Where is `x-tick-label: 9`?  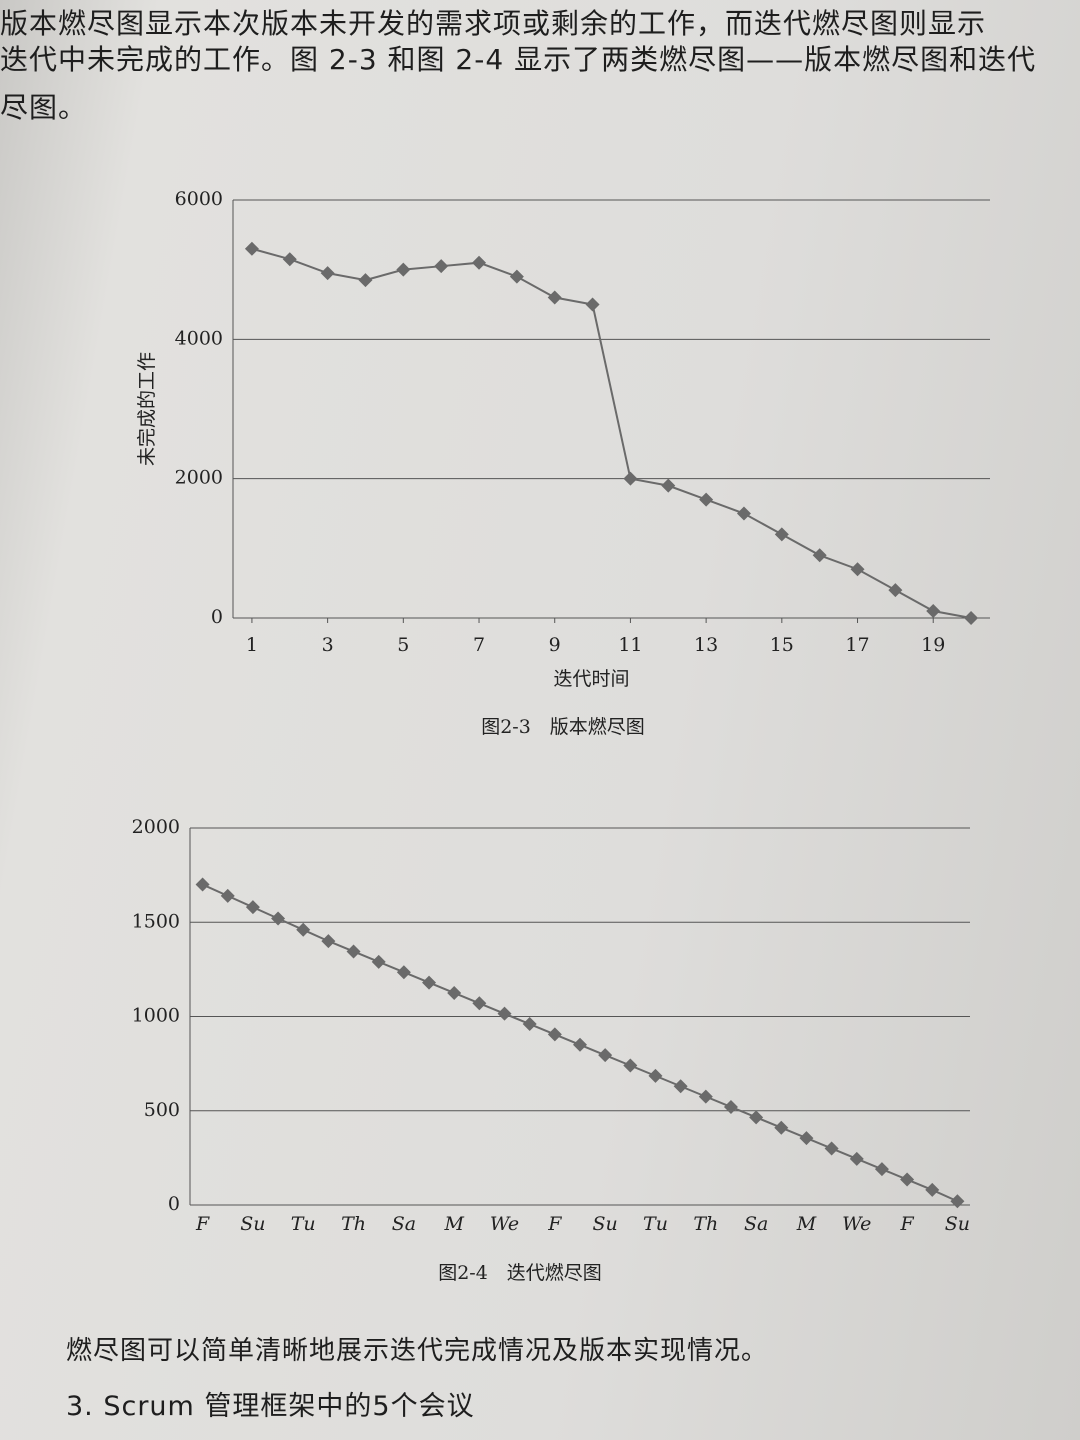 x-tick-label: 9 is located at coordinates (555, 645).